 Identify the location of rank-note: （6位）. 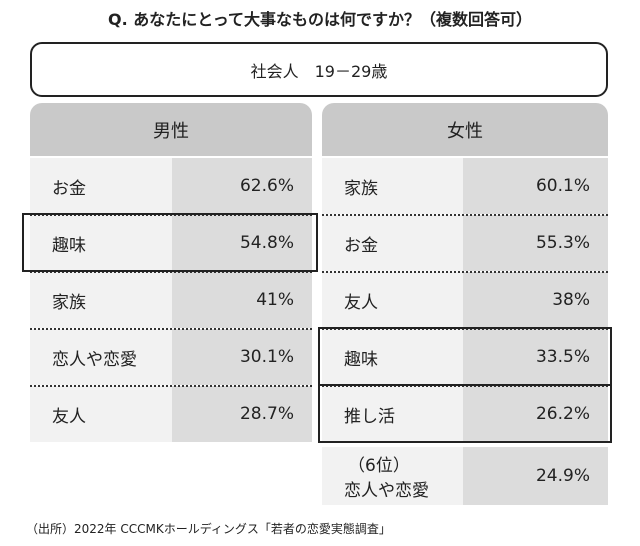
(379, 465).